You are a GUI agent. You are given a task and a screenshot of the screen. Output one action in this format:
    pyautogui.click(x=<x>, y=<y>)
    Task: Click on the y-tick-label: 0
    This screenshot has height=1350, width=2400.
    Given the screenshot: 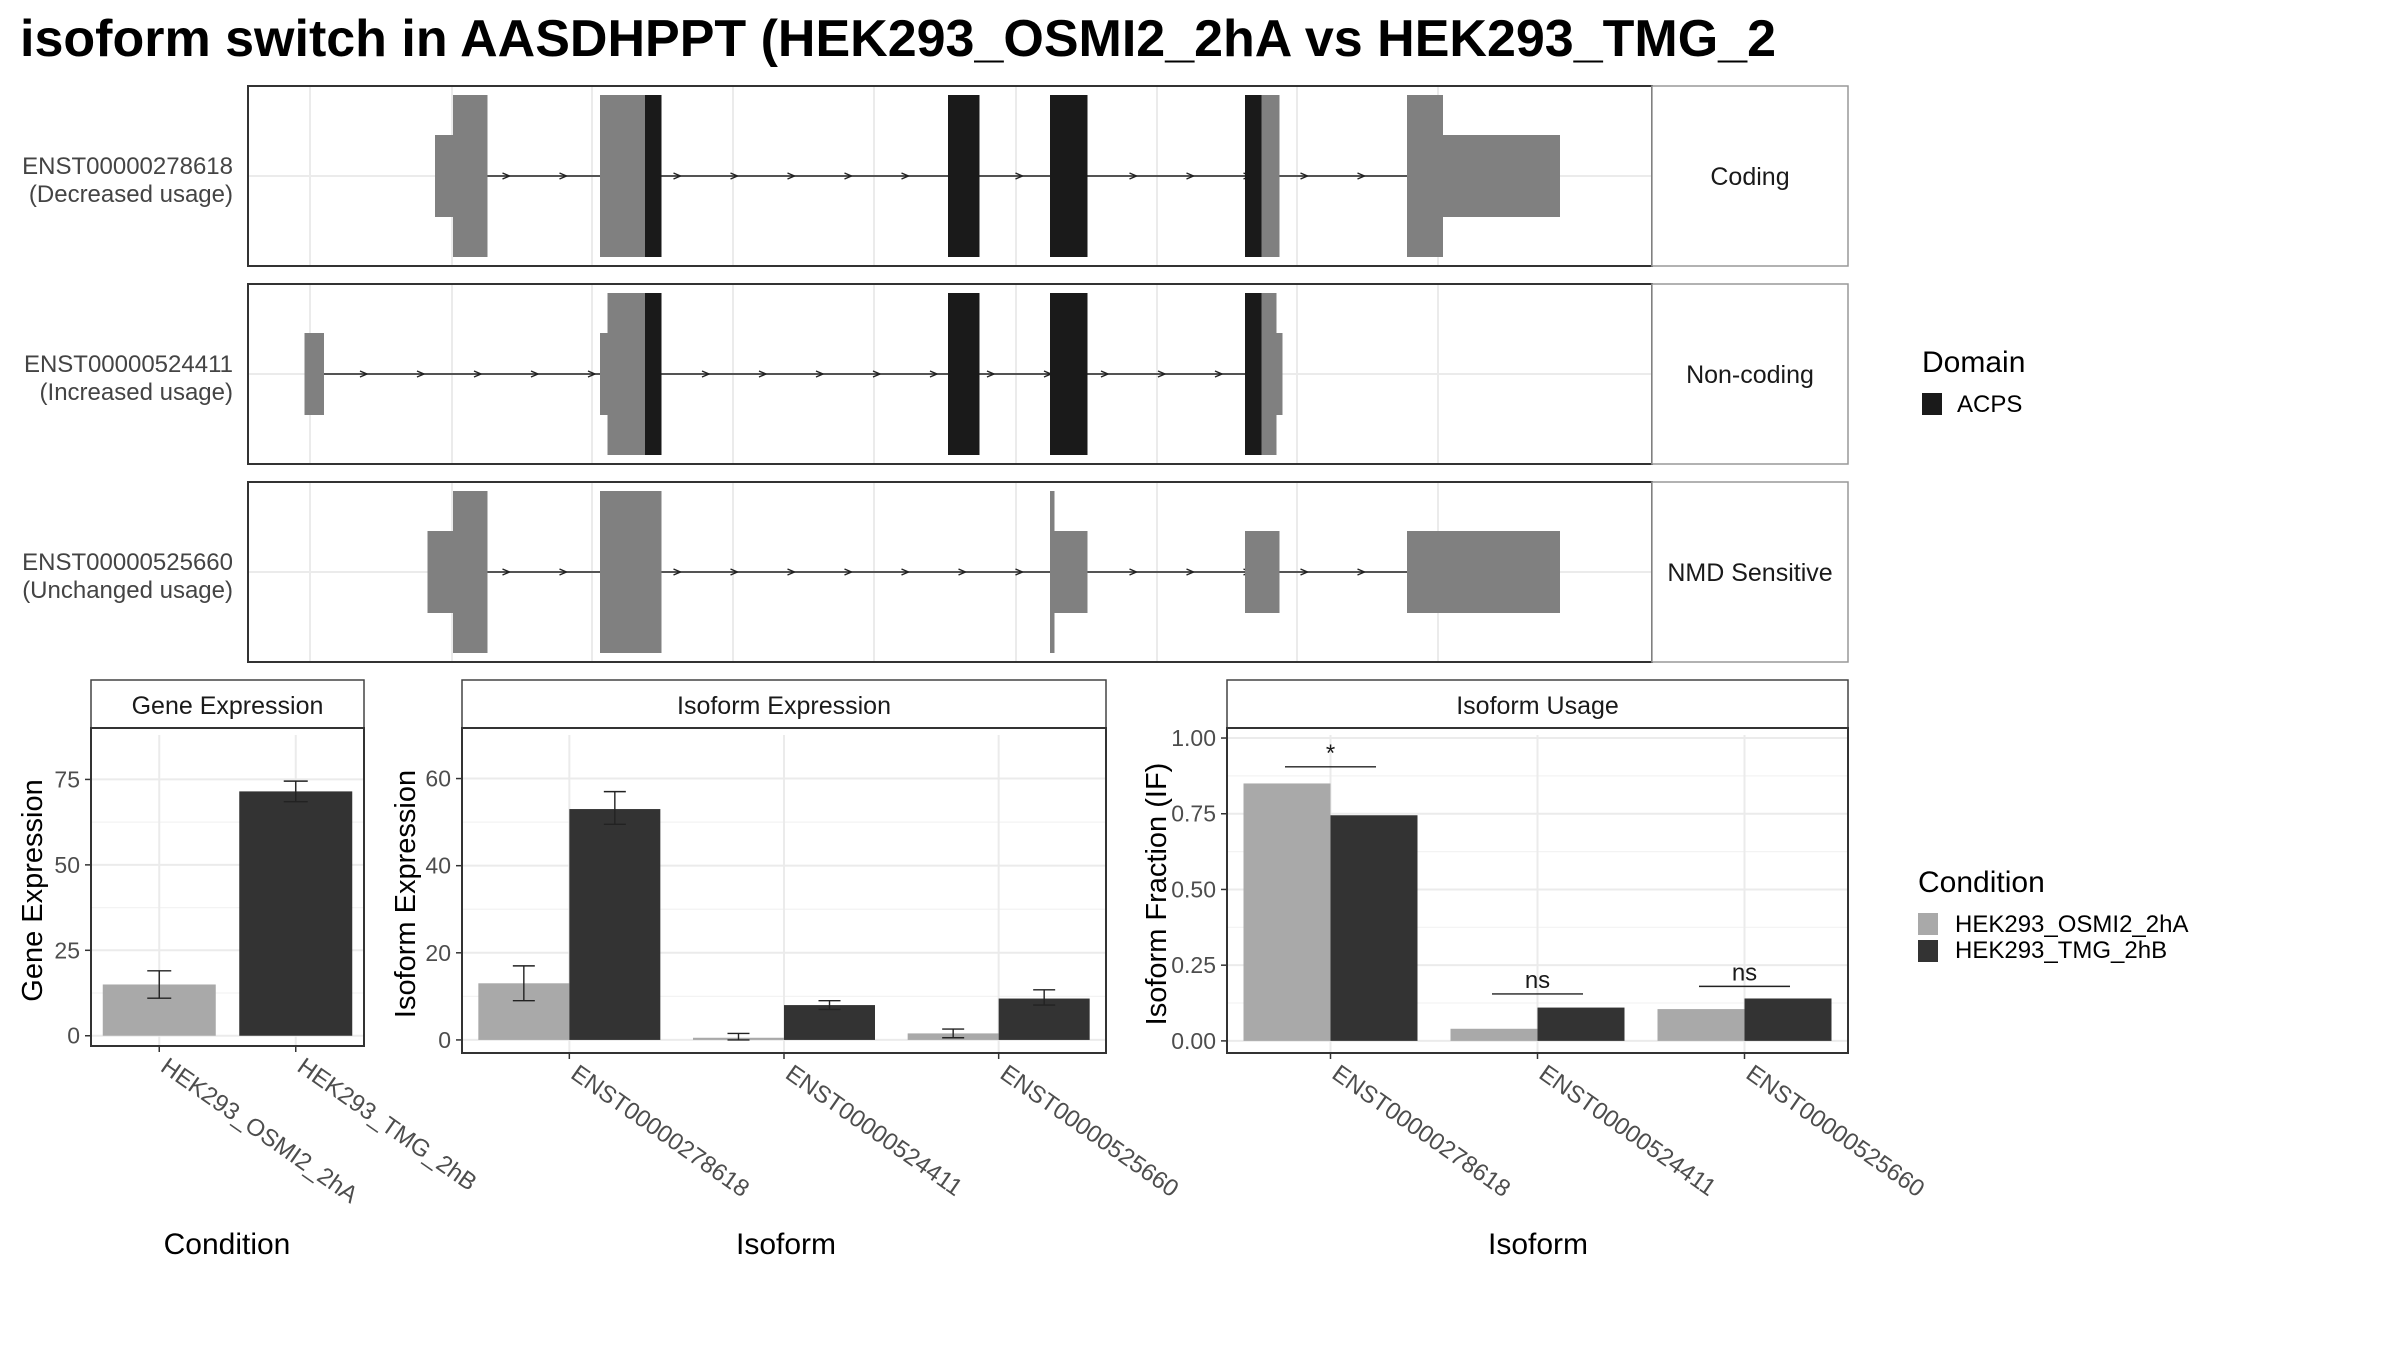 What is the action you would take?
    pyautogui.click(x=444, y=1040)
    